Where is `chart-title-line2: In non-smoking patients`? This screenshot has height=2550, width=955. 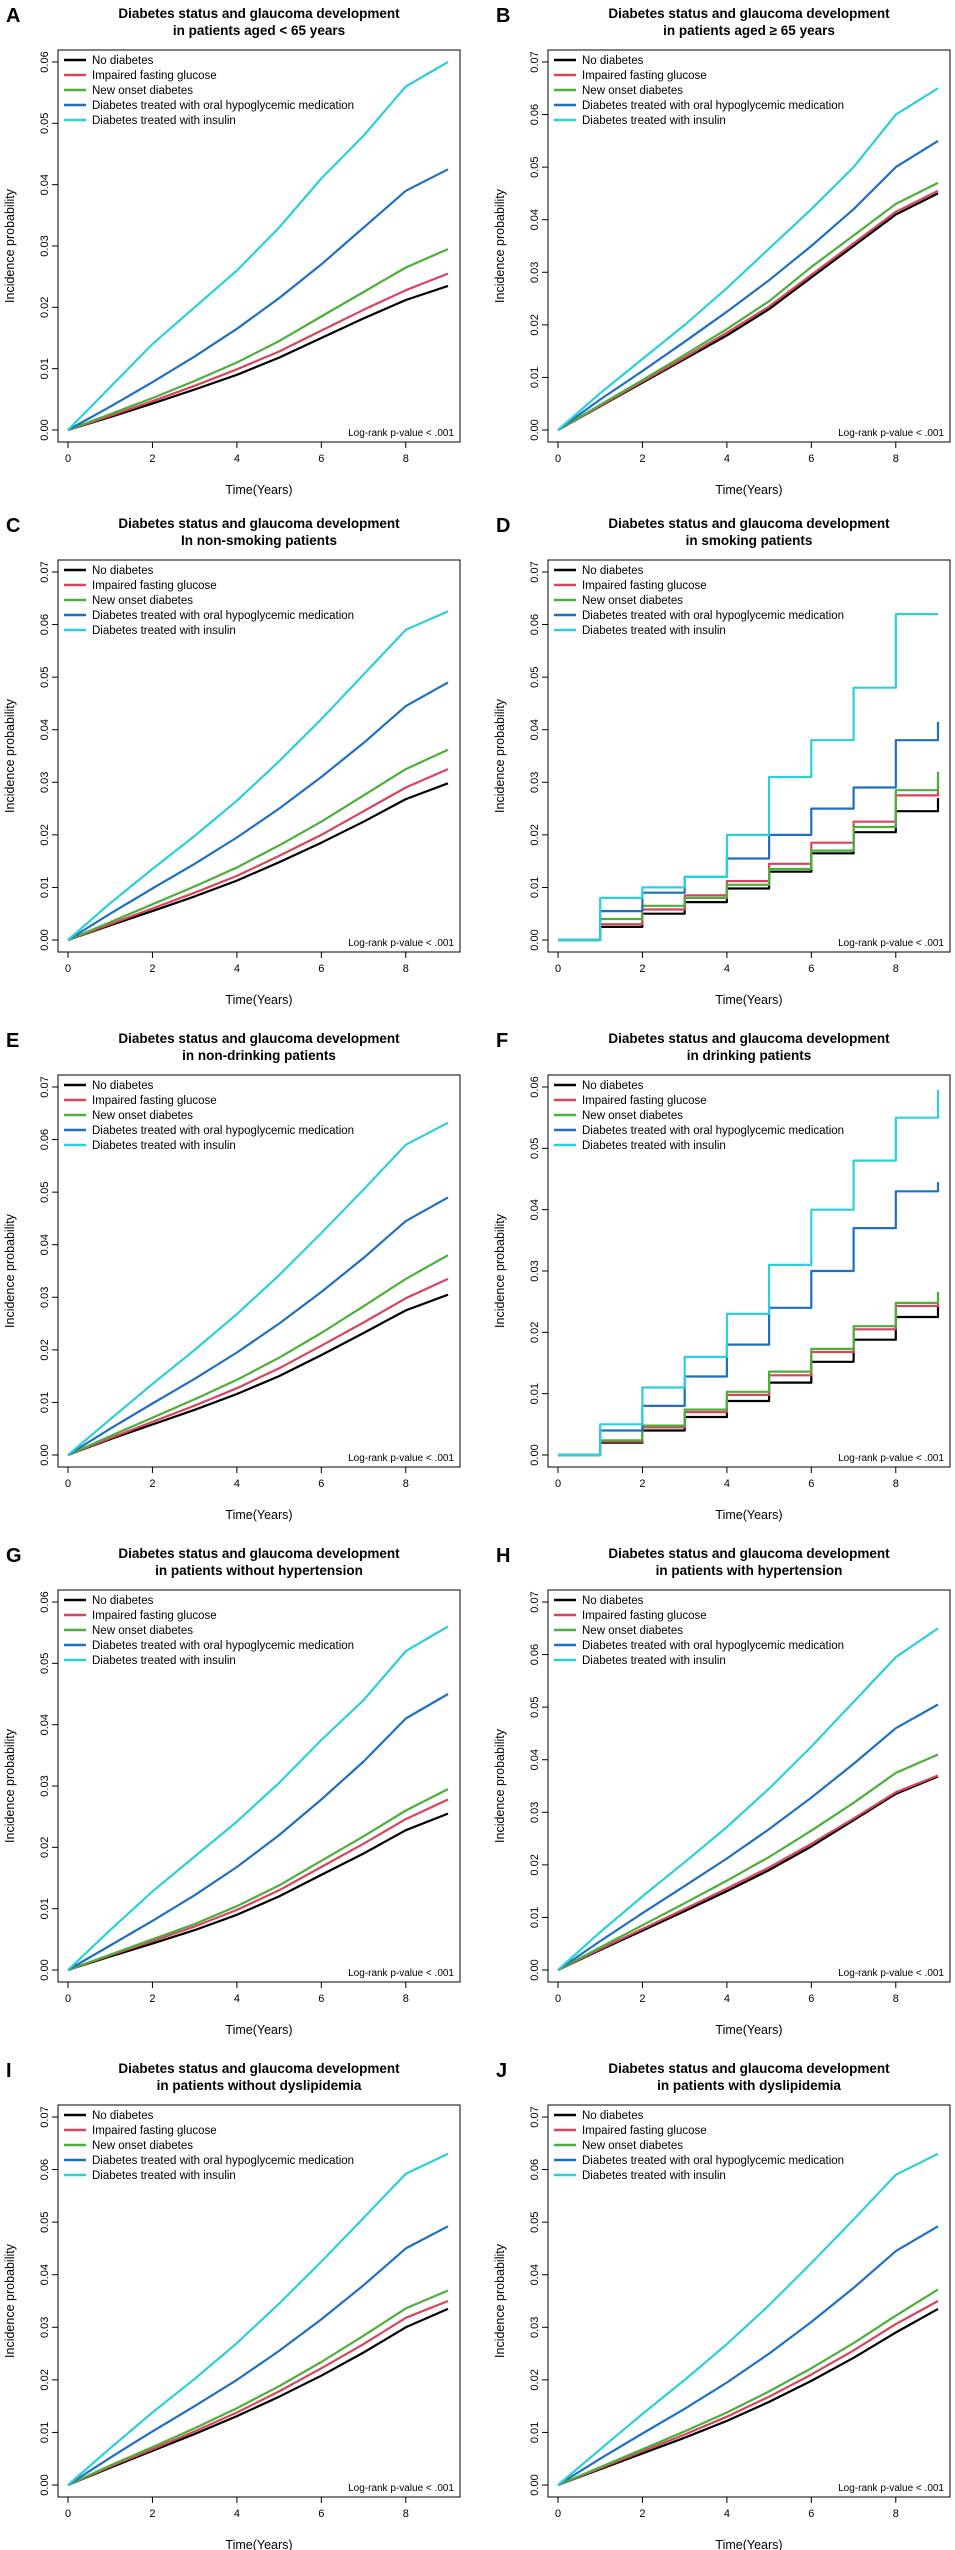
chart-title-line2: In non-smoking patients is located at coordinates (259, 540).